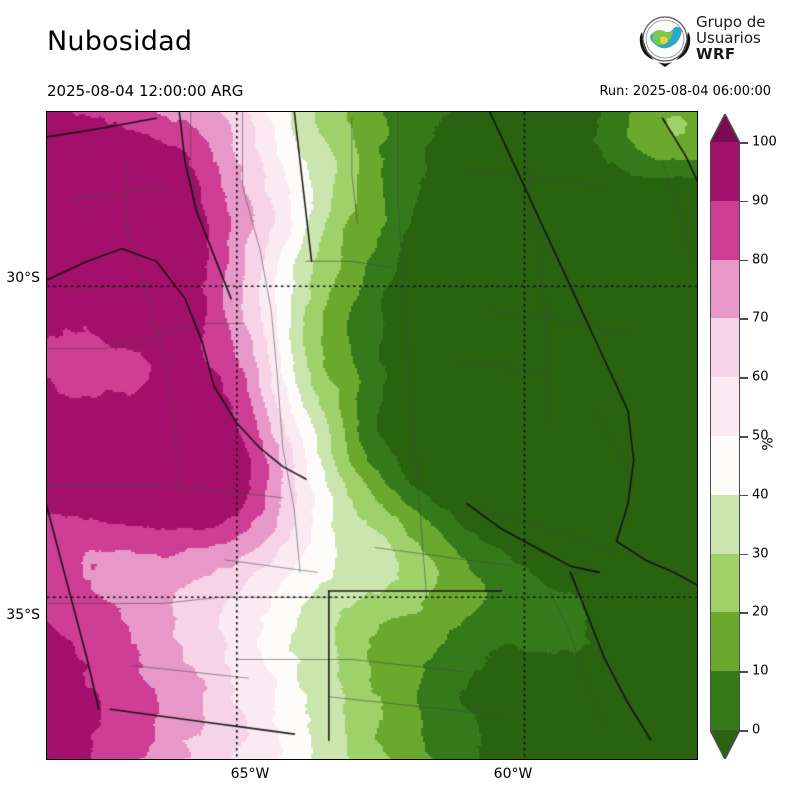 The height and width of the screenshot is (800, 800). I want to click on colorbar-tick-label-100: 100, so click(764, 142).